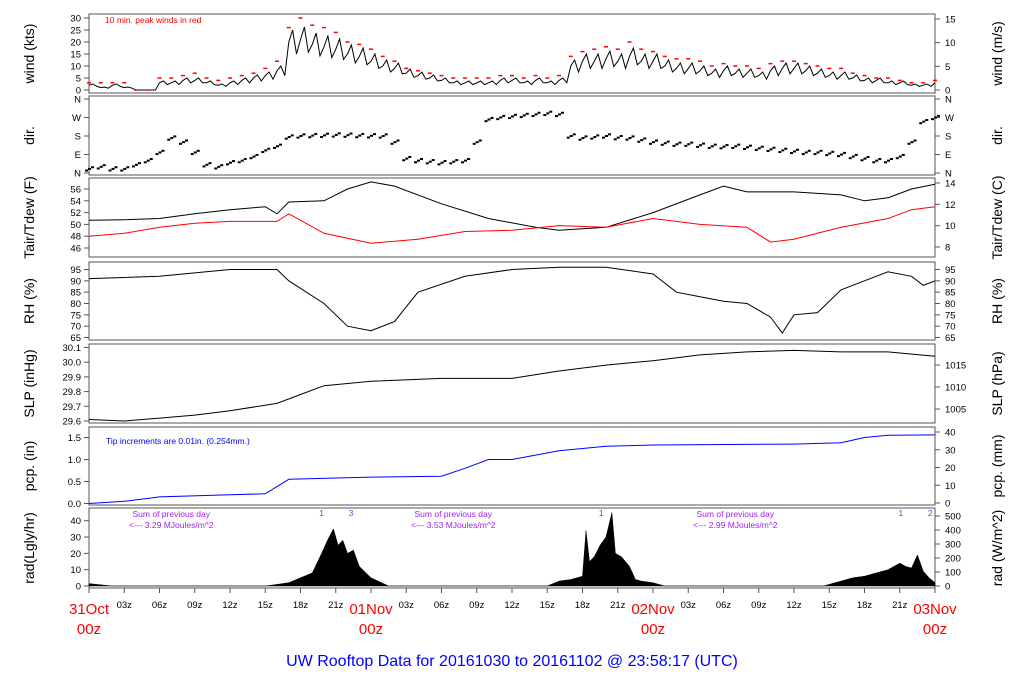 The width and height of the screenshot is (1024, 700). Describe the element at coordinates (336, 605) in the screenshot. I see `x-tick-label: 21z` at that location.